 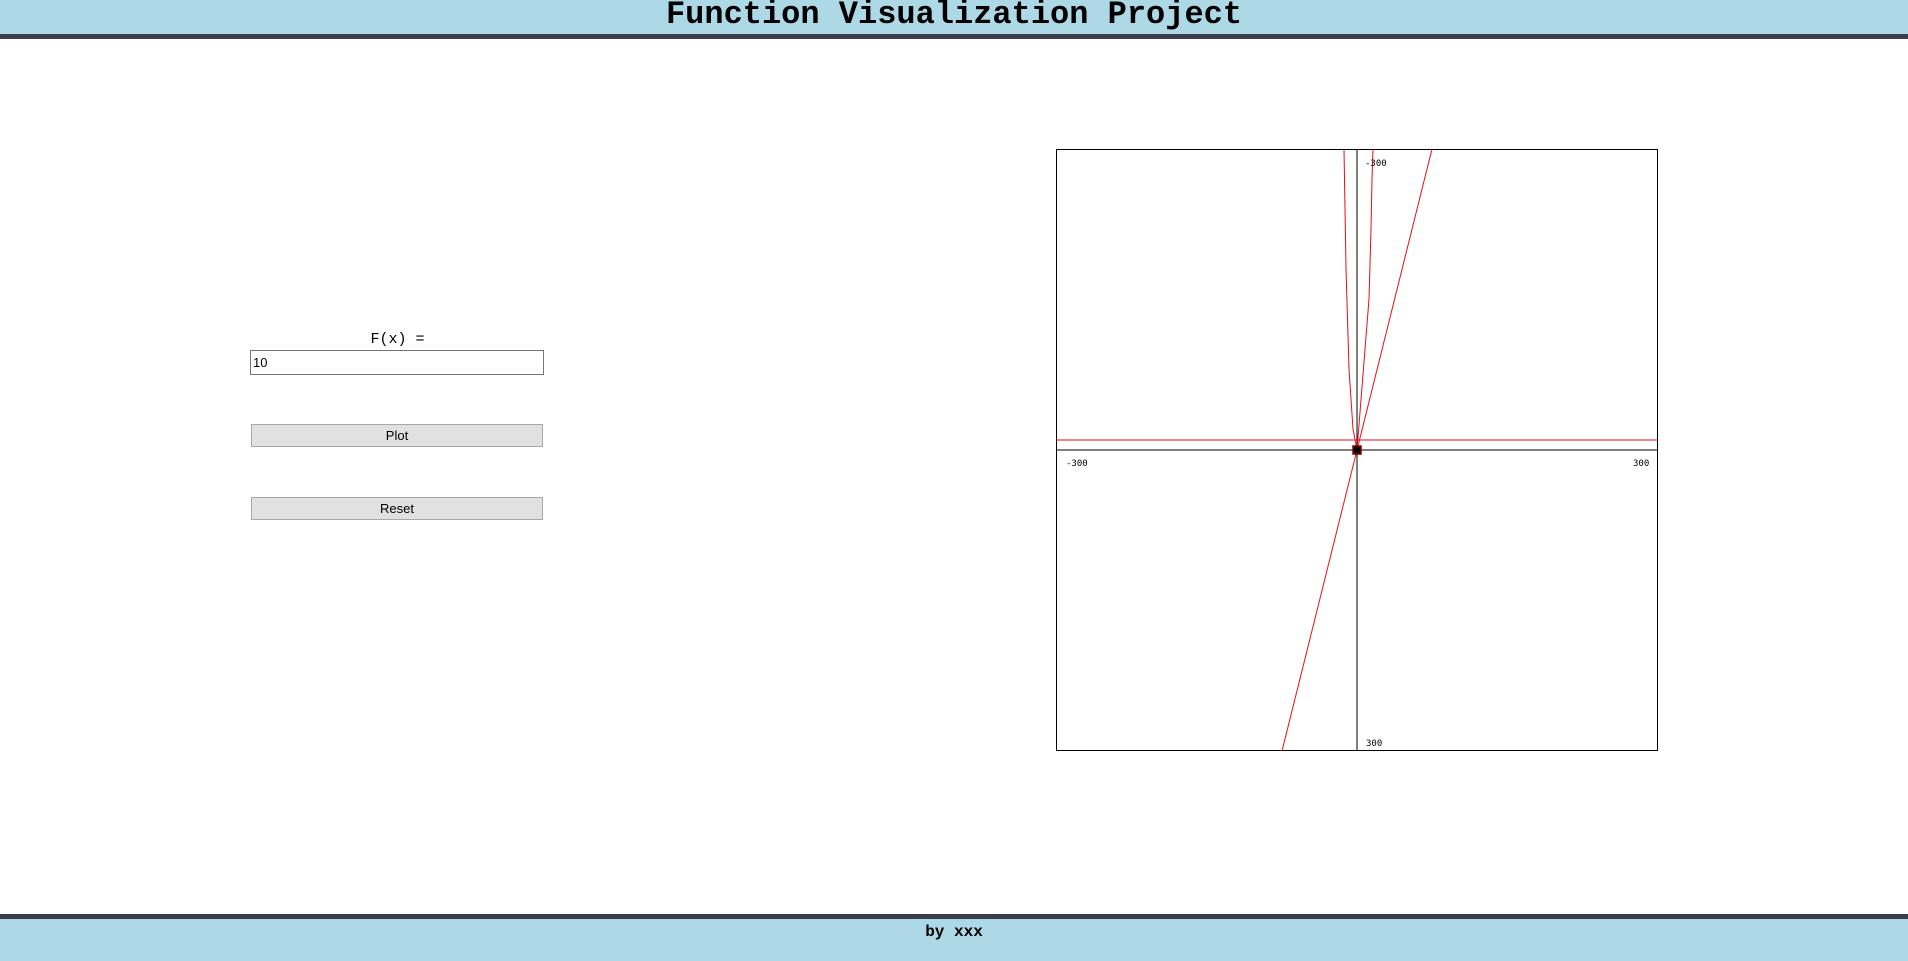 I want to click on footer-bar: by xxx, so click(x=954, y=937).